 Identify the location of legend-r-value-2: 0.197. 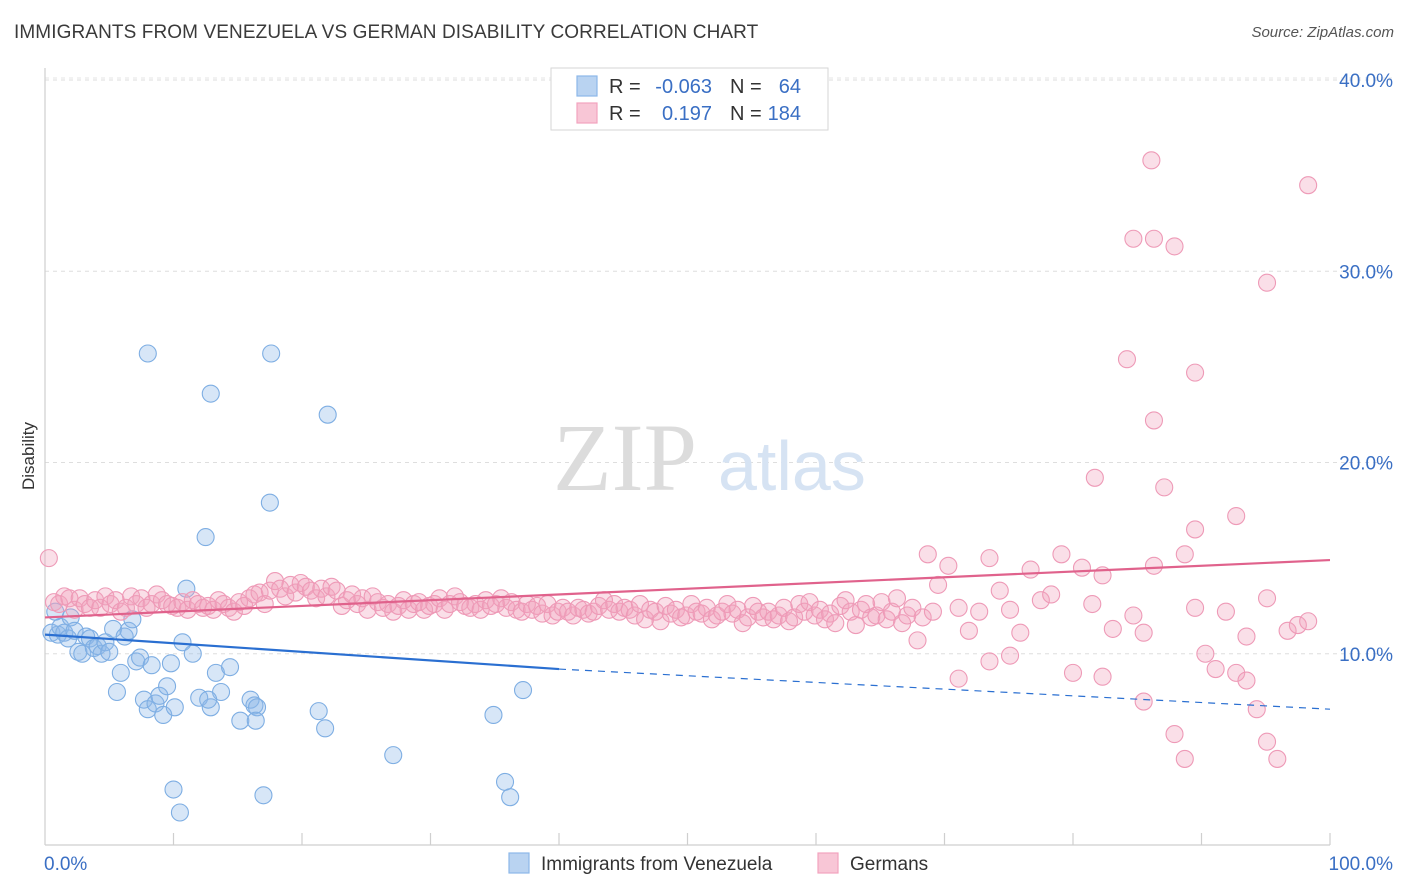
(687, 114).